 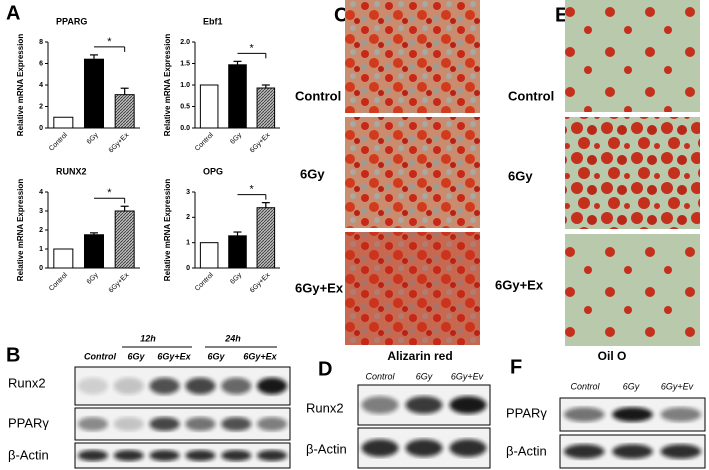 What do you see at coordinates (341, 15) in the screenshot?
I see `panel-letter: C` at bounding box center [341, 15].